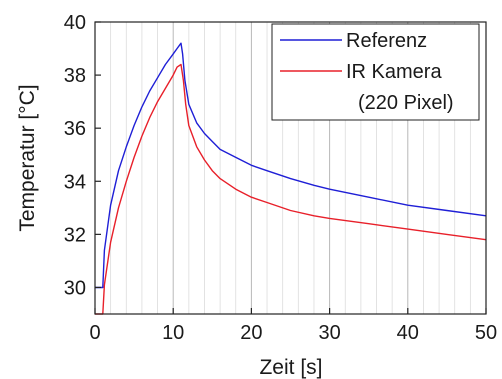 This screenshot has height=379, width=502. Describe the element at coordinates (75, 23) in the screenshot. I see `y-tick-label: 40` at that location.